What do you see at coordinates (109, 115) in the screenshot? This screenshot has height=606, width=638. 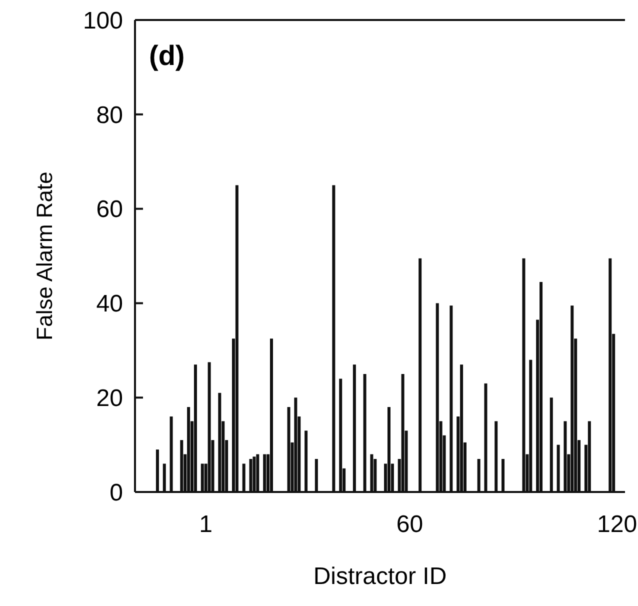 I see `y-tick-label: 80` at bounding box center [109, 115].